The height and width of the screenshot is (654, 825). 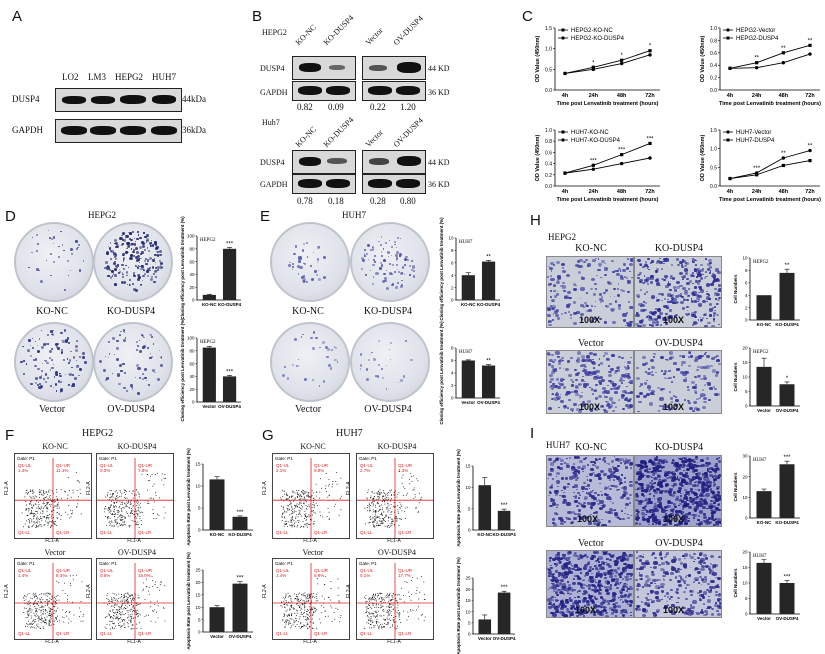 What do you see at coordinates (679, 447) in the screenshot?
I see `image-label: KO-DUSP4` at bounding box center [679, 447].